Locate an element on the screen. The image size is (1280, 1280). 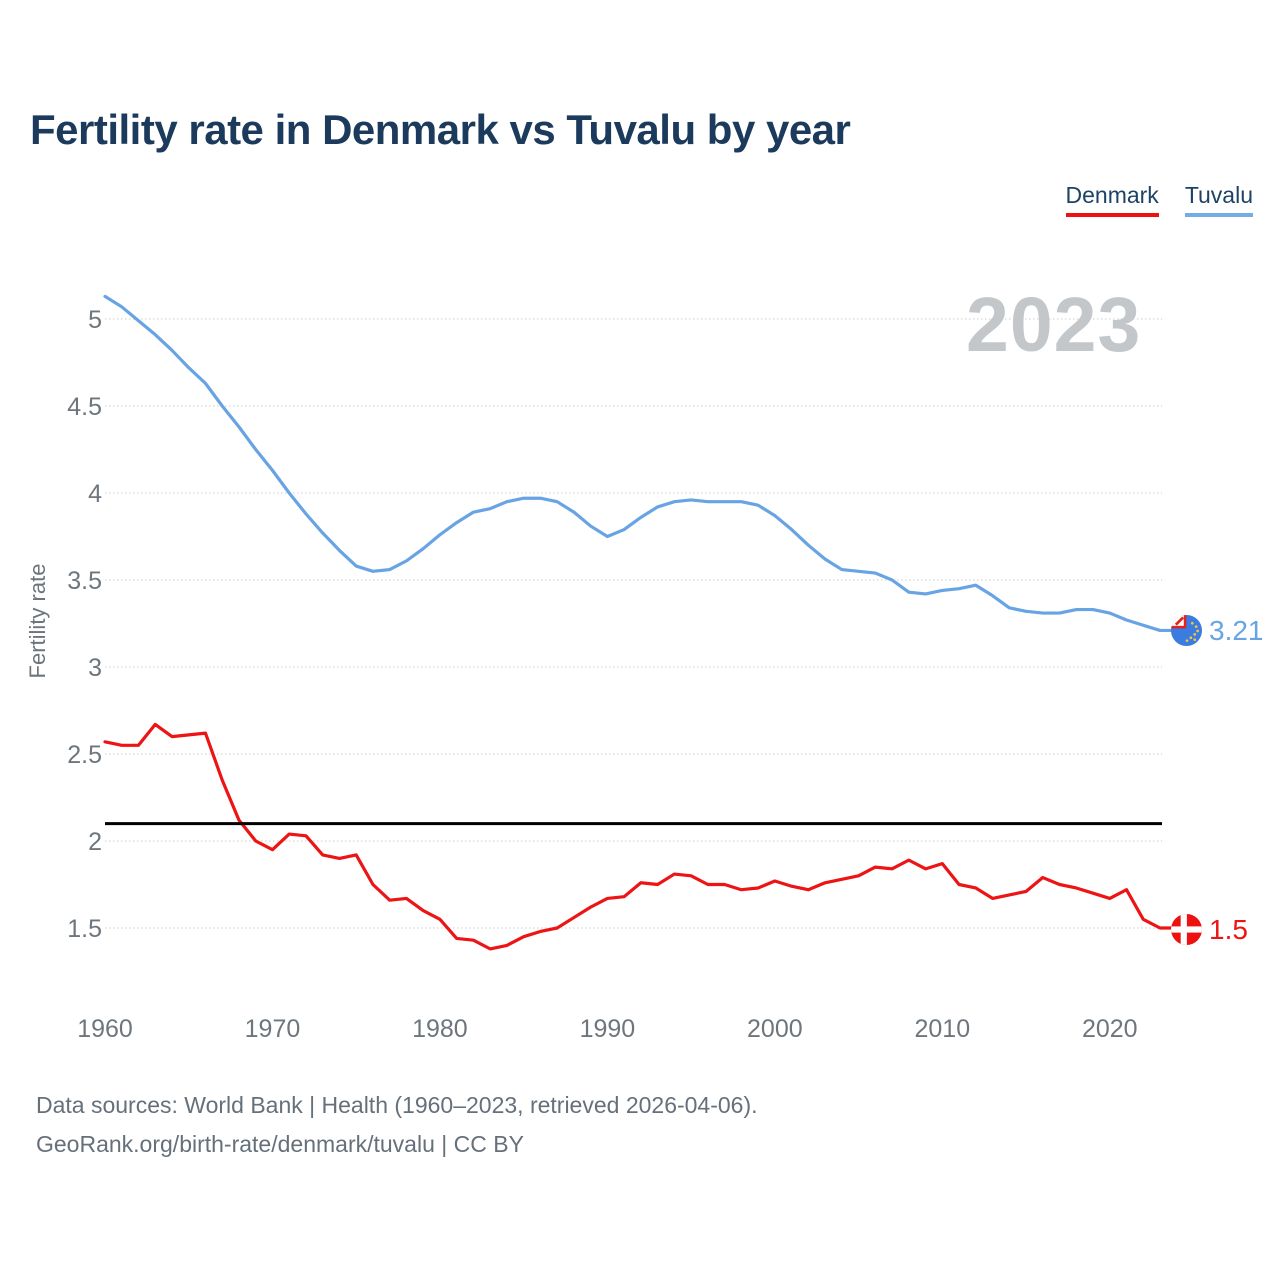
legend: Denmark Tuvalu is located at coordinates (1159, 200).